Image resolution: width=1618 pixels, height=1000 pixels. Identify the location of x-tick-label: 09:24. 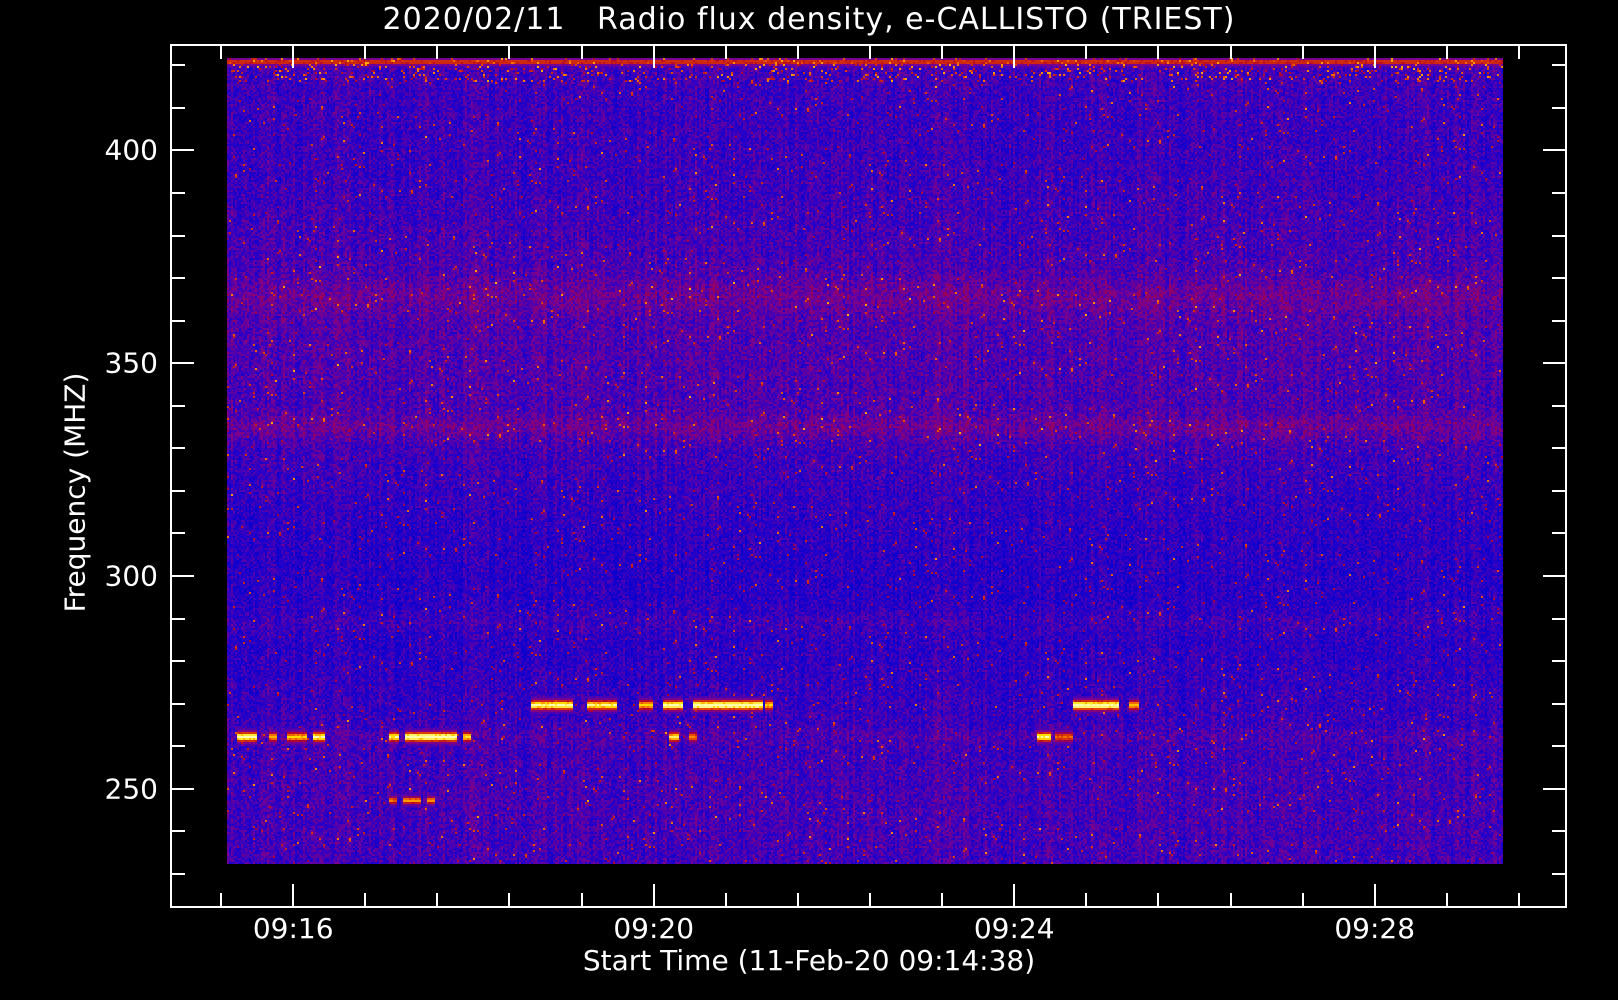
(1014, 928).